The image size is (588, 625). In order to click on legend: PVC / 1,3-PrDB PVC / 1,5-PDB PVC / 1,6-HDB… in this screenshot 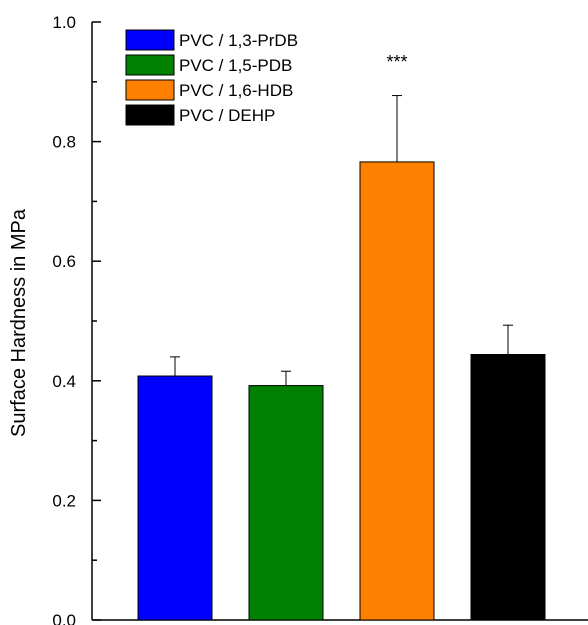, I will do `click(211, 77)`.